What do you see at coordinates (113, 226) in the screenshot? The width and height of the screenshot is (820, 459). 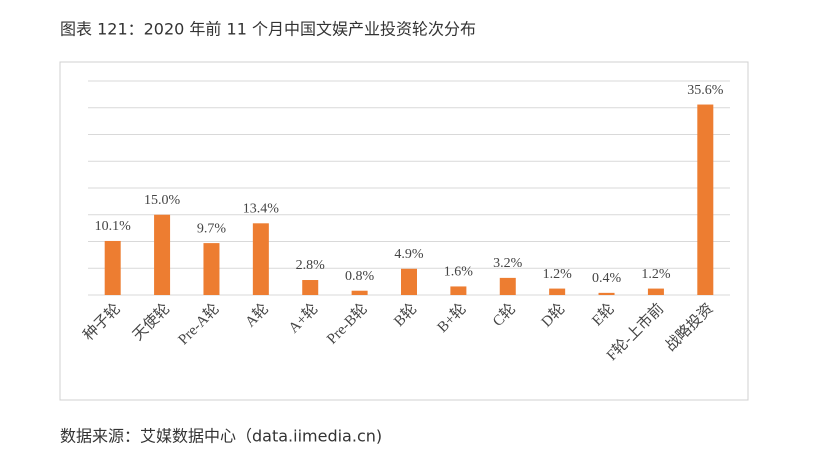 I see `value-label: 10.1%` at bounding box center [113, 226].